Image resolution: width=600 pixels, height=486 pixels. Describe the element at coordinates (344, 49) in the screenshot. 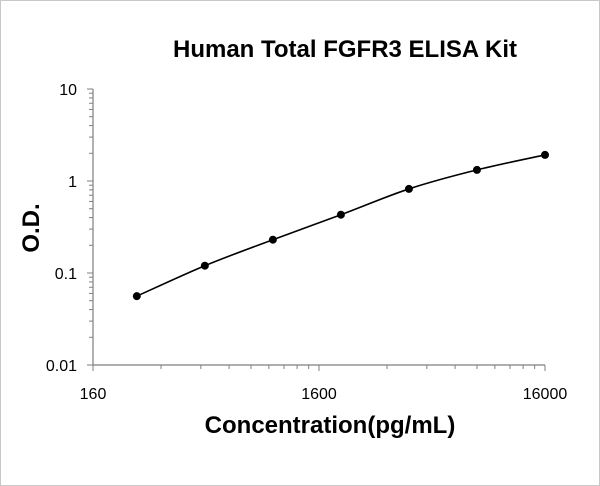

I see `chart-title: Human Total FGFR3 ELISA Kit` at that location.